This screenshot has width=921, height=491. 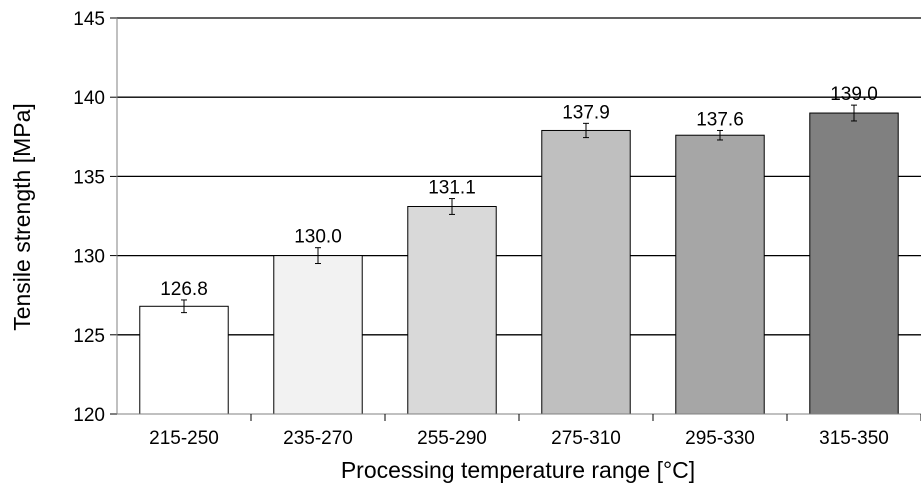 I want to click on x-tick-label: 295-330, so click(x=720, y=438).